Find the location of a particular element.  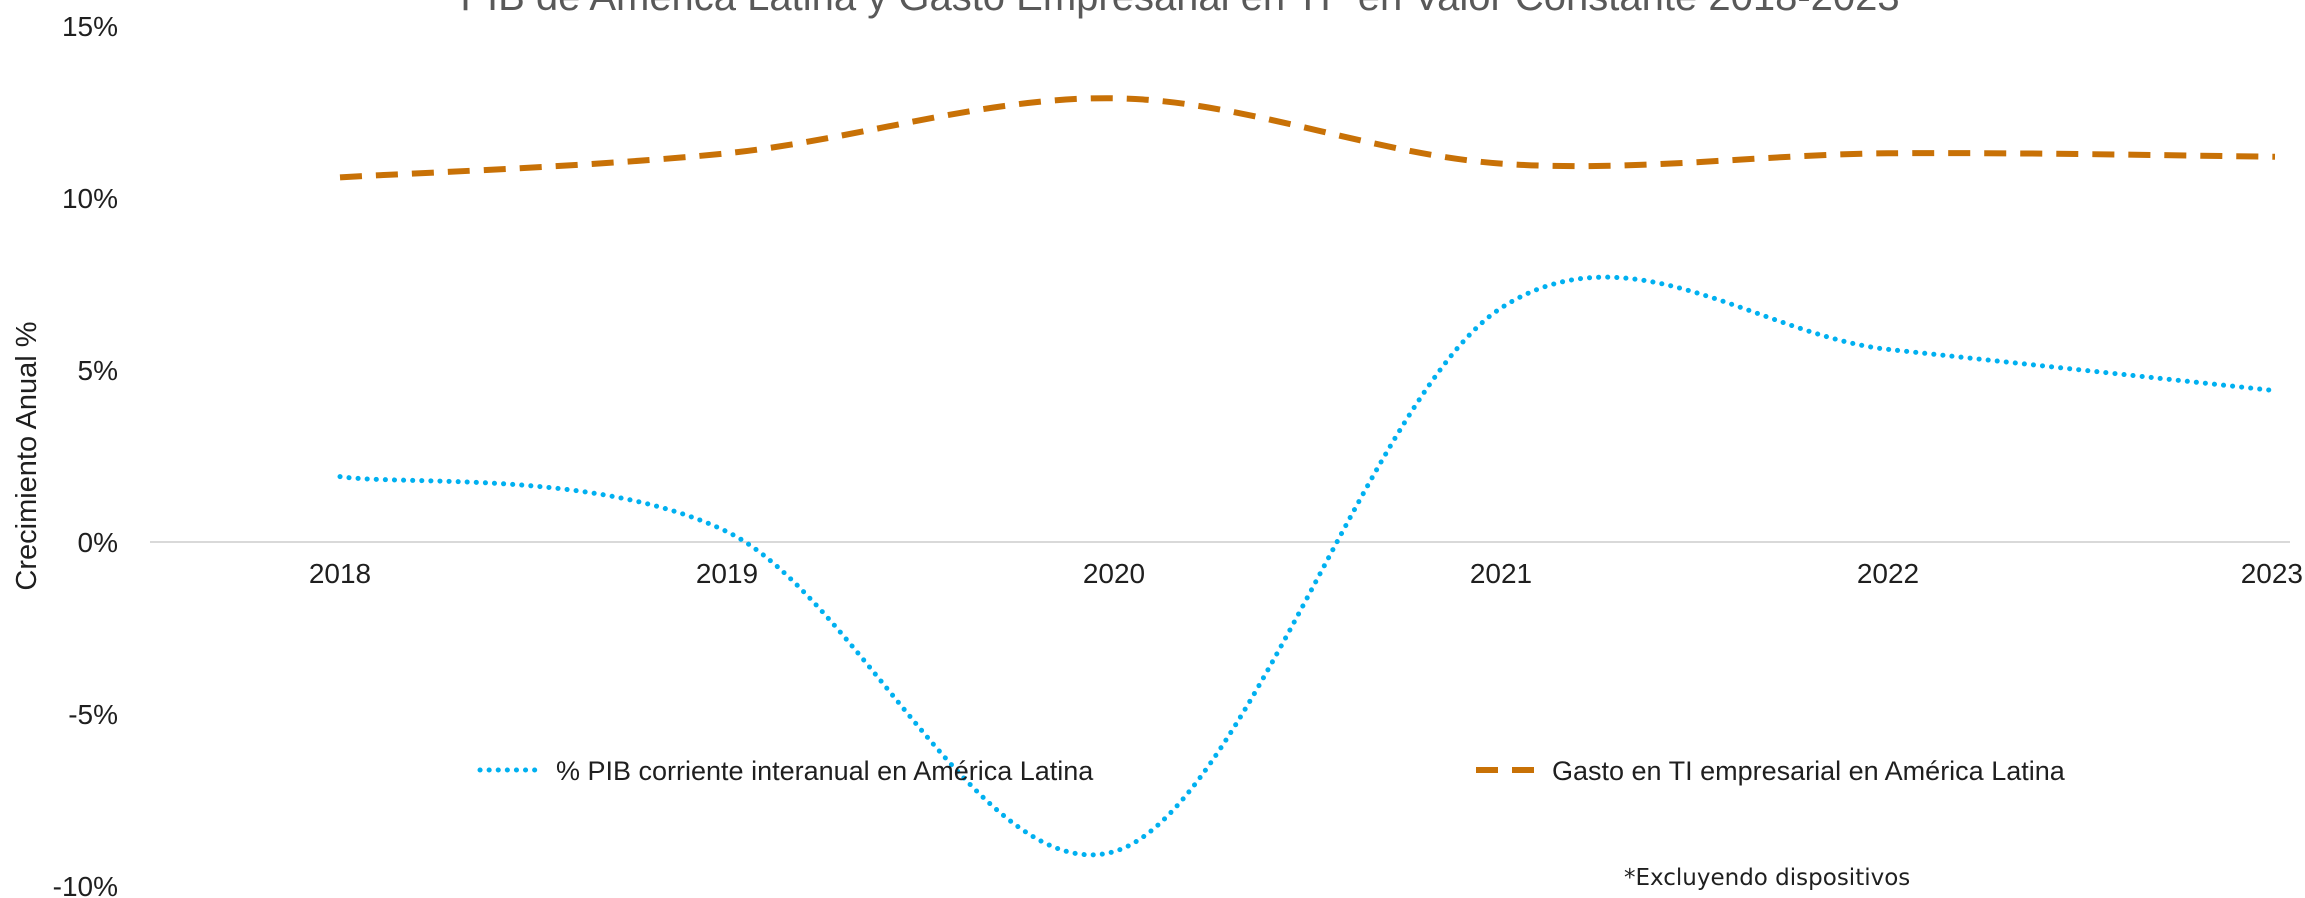

y-tick-label: -5% is located at coordinates (93, 714).